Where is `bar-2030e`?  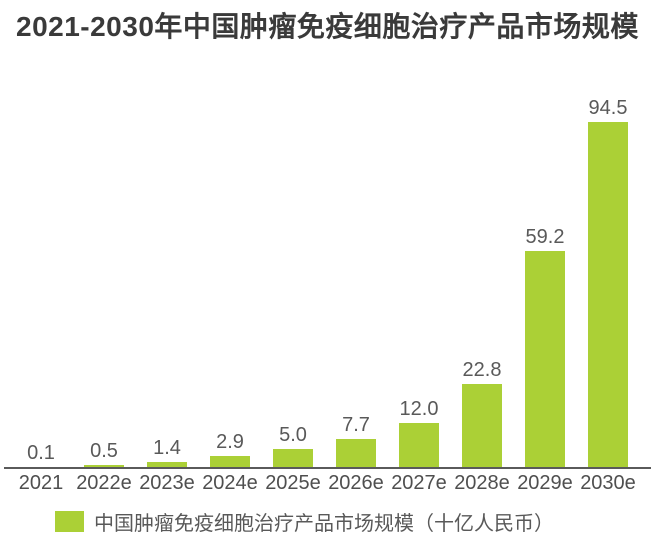 bar-2030e is located at coordinates (608, 294).